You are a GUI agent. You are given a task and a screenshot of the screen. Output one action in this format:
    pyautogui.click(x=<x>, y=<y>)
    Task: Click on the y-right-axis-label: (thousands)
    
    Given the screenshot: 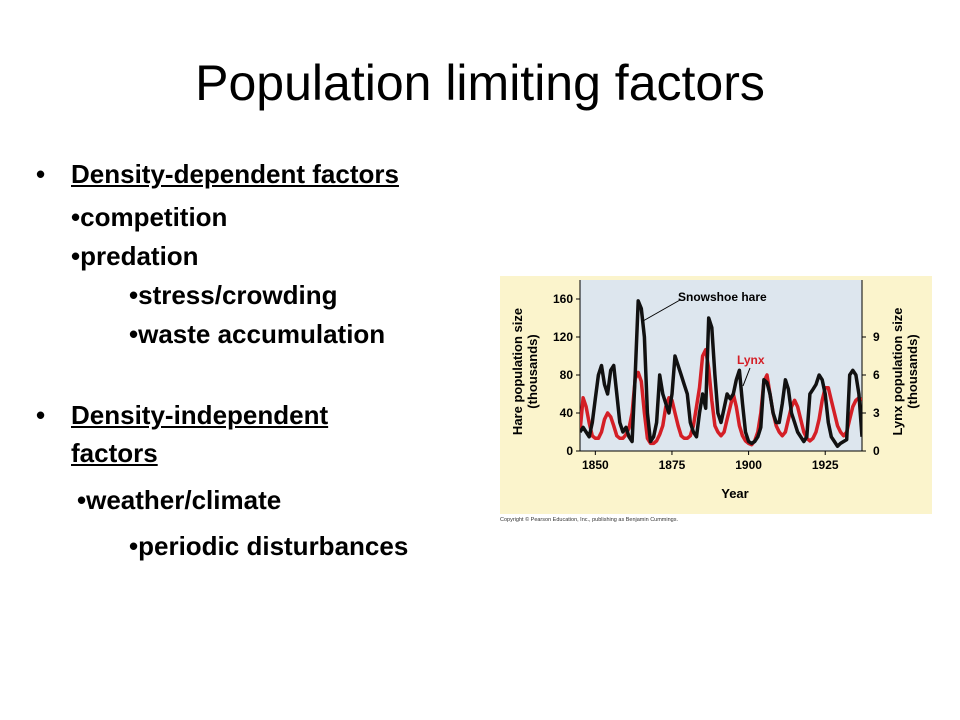 What is the action you would take?
    pyautogui.click(x=912, y=371)
    